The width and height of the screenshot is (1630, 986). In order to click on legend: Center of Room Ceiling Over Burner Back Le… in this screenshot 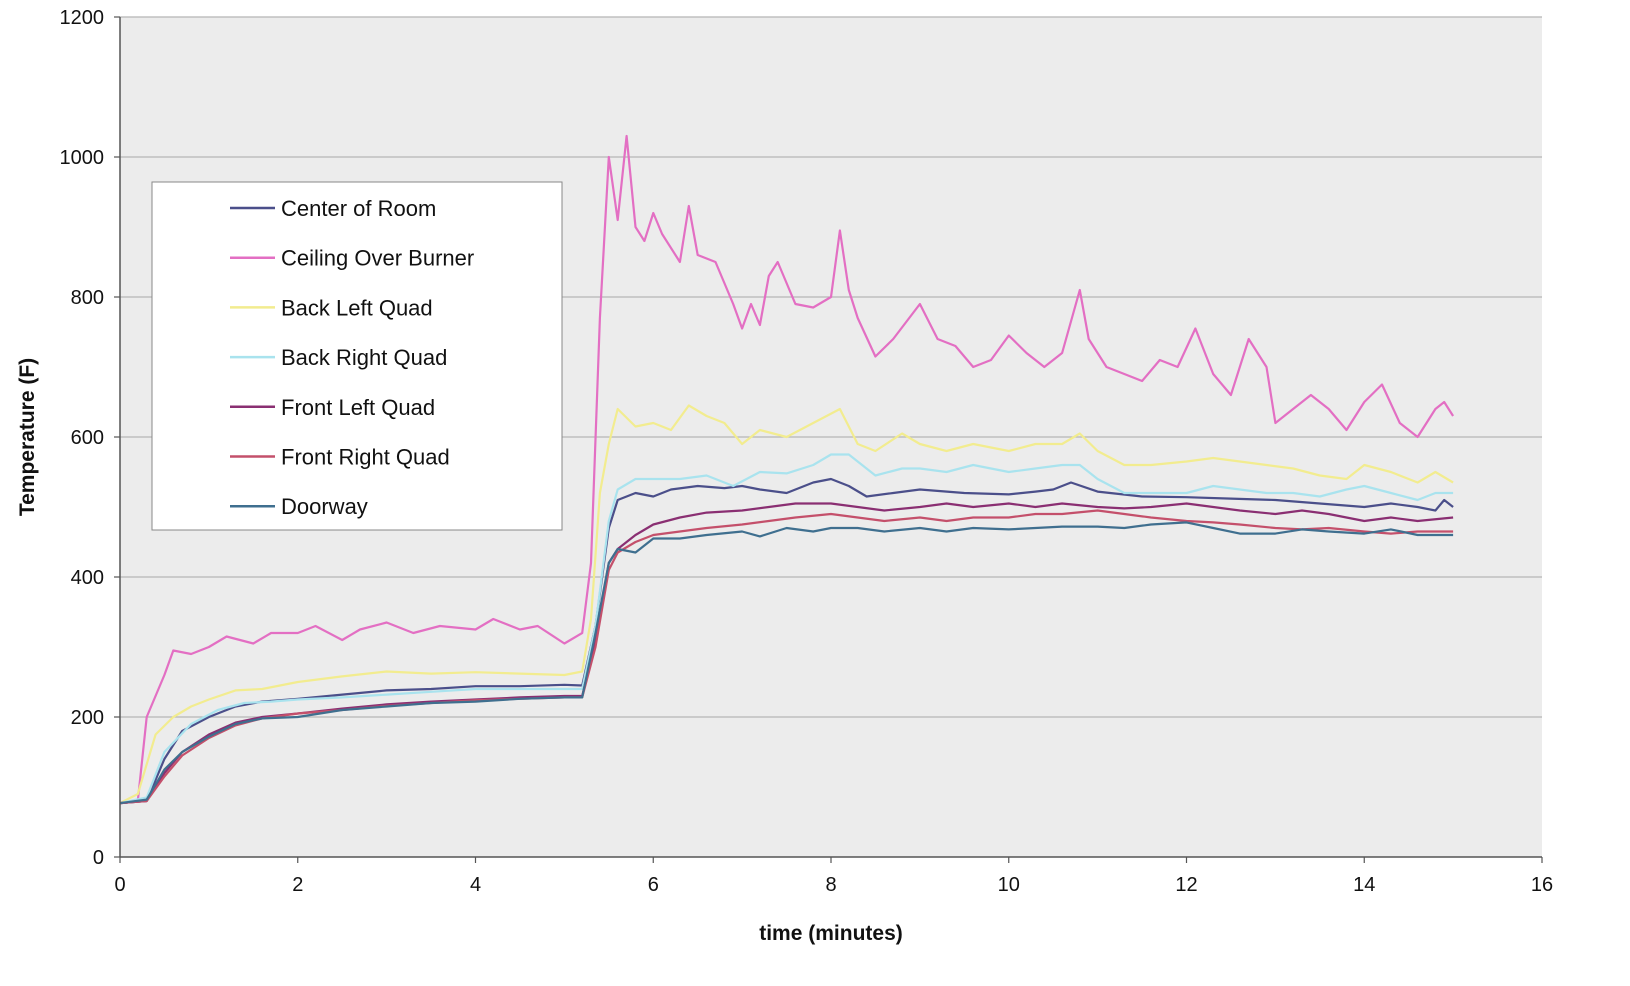, I will do `click(357, 356)`.